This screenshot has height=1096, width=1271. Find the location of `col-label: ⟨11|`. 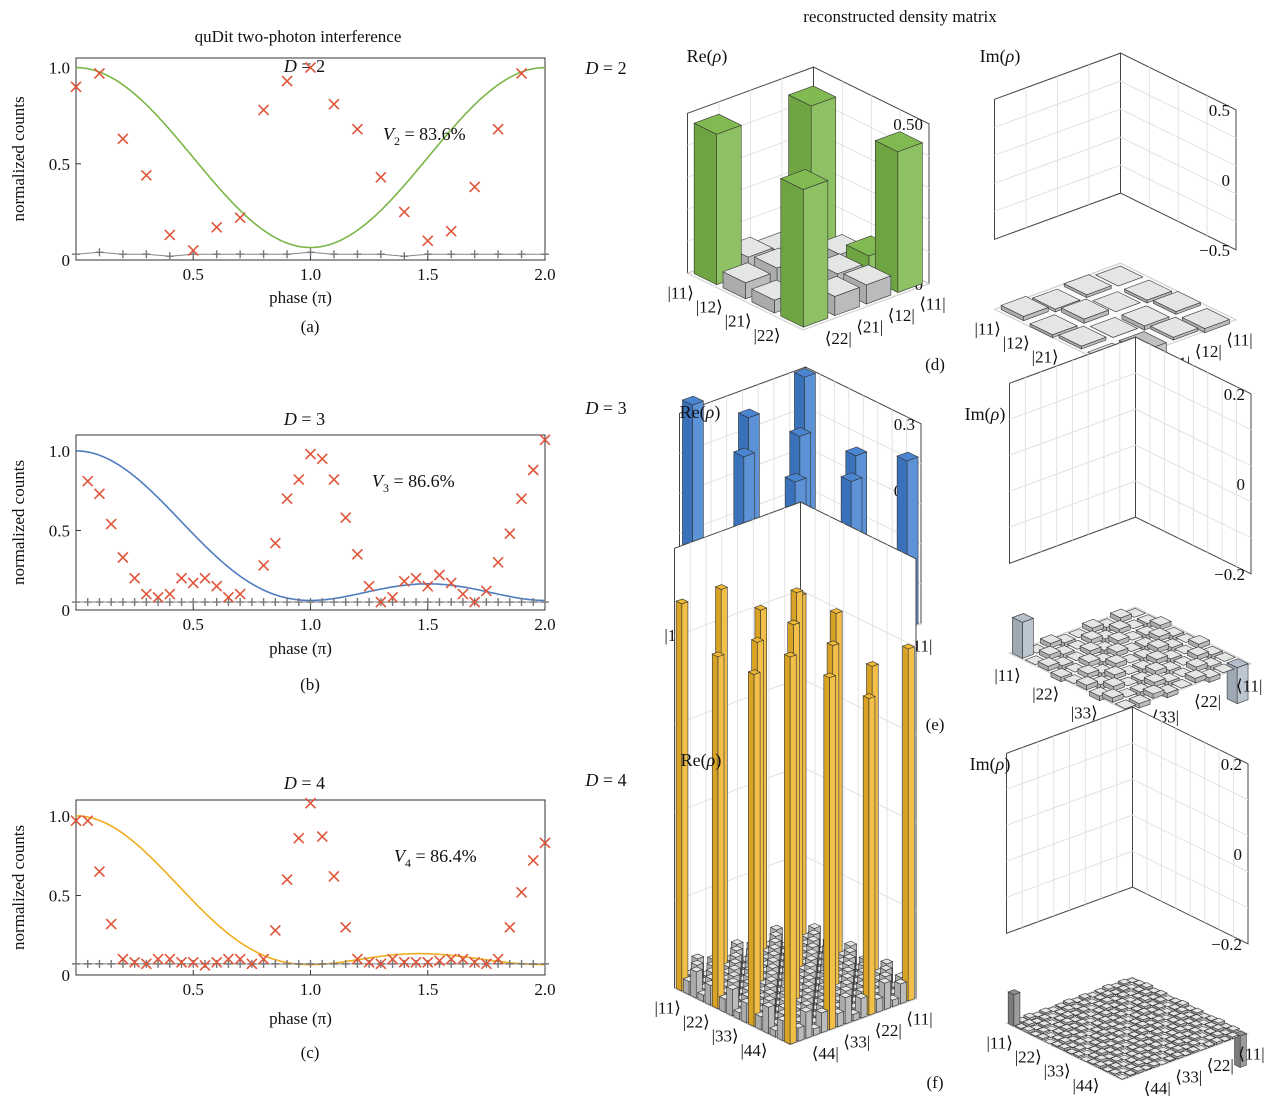

col-label: ⟨11| is located at coordinates (1249, 686).